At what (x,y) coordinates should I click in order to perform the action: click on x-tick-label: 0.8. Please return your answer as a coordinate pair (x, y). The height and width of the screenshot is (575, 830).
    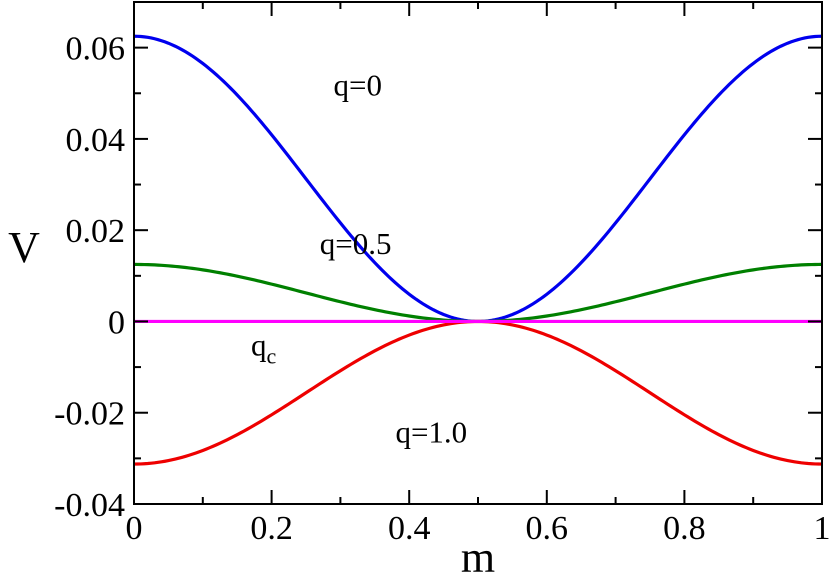
    Looking at the image, I should click on (684, 528).